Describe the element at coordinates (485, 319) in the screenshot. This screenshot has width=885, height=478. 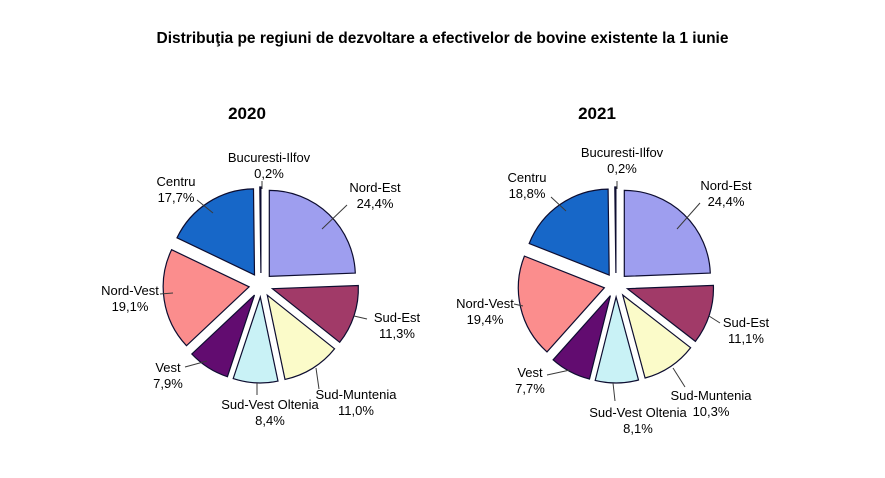
I see `slice-percent: 19,4%` at that location.